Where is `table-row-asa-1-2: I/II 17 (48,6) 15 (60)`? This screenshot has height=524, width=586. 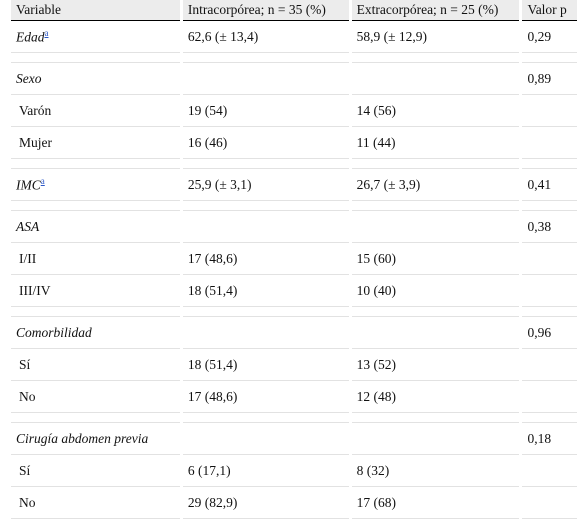 table-row-asa-1-2: I/II 17 (48,6) 15 (60) is located at coordinates (294, 259).